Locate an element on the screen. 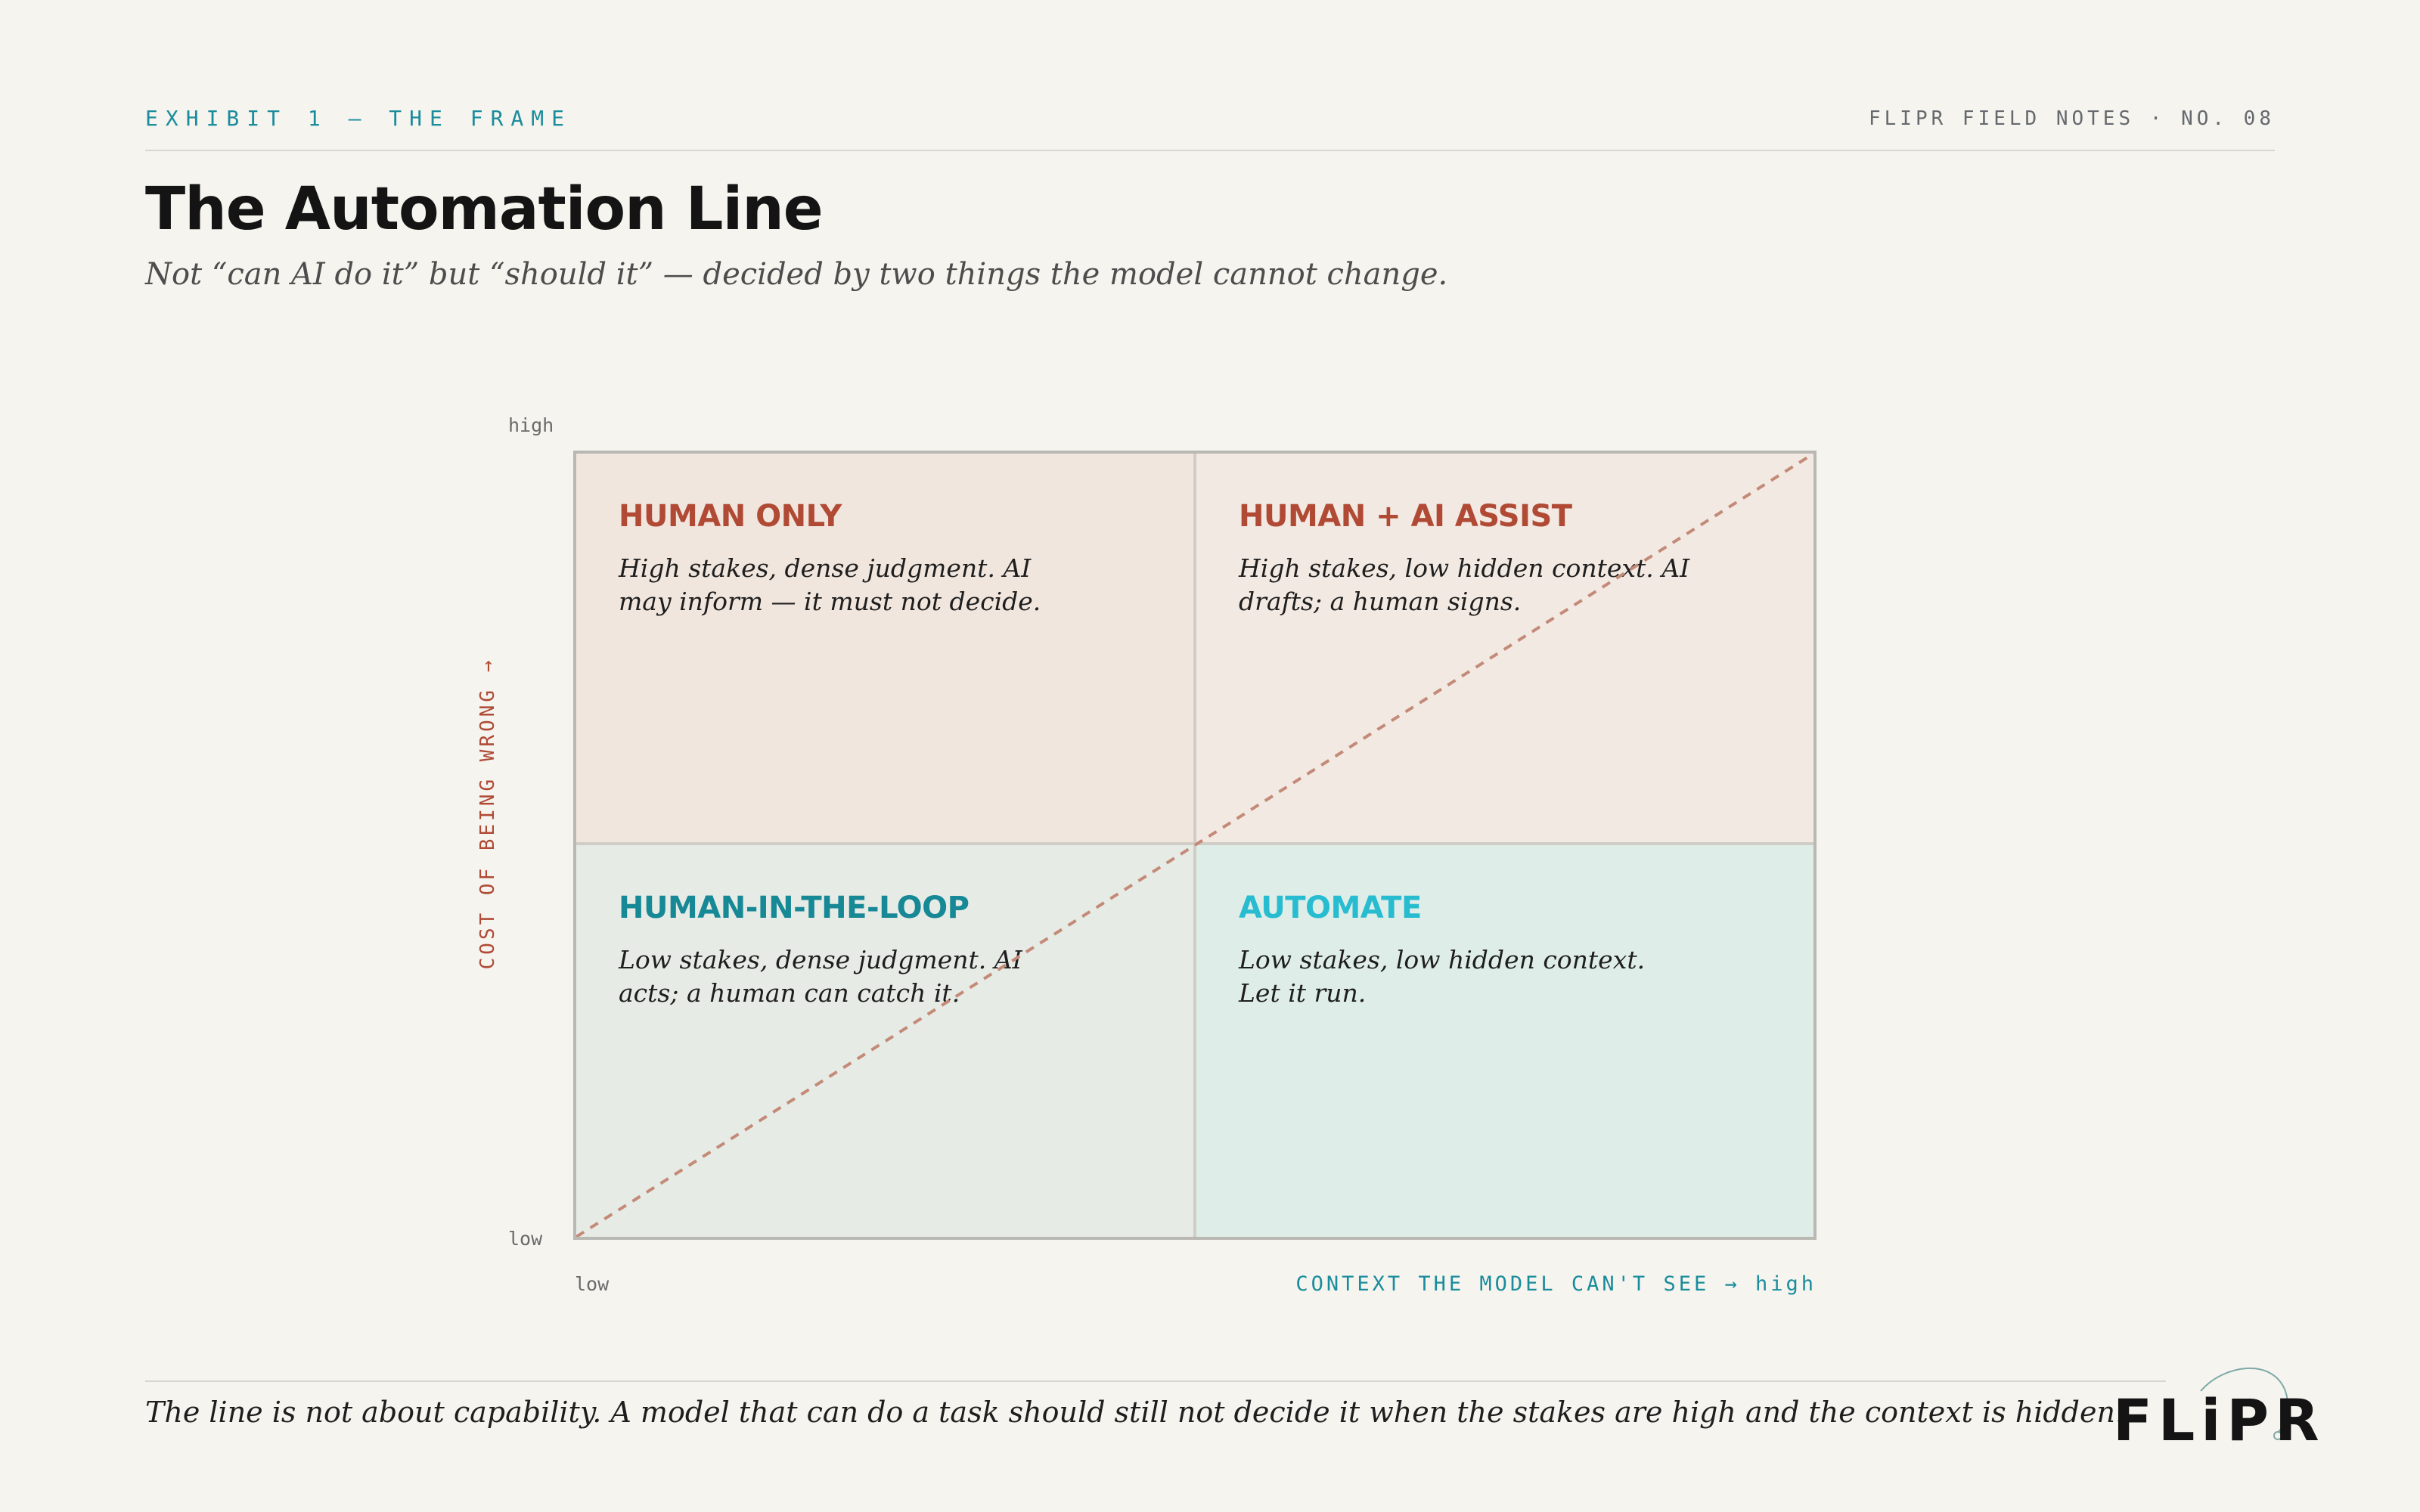  page-title: The Automation Line is located at coordinates (484, 209).